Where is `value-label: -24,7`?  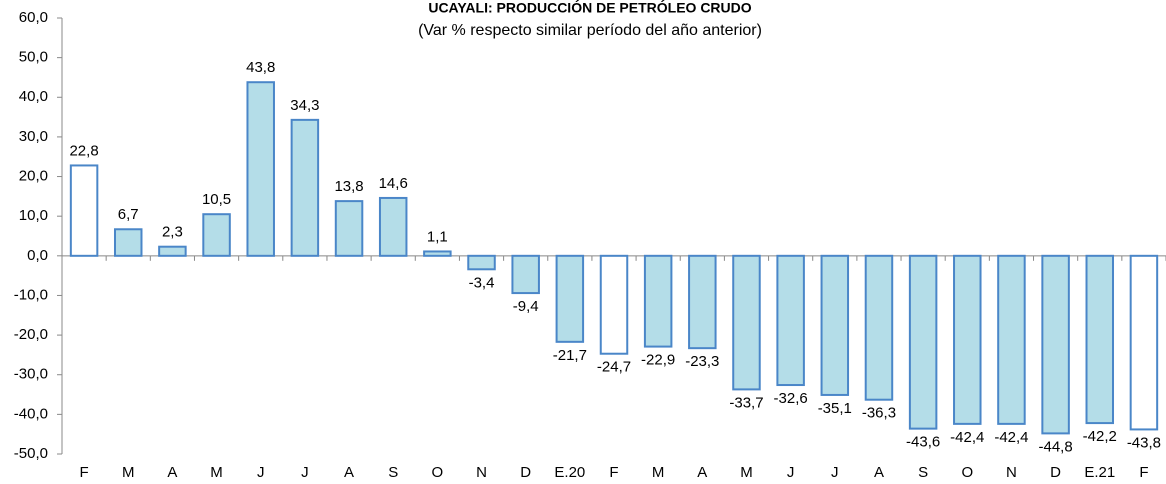
value-label: -24,7 is located at coordinates (614, 367).